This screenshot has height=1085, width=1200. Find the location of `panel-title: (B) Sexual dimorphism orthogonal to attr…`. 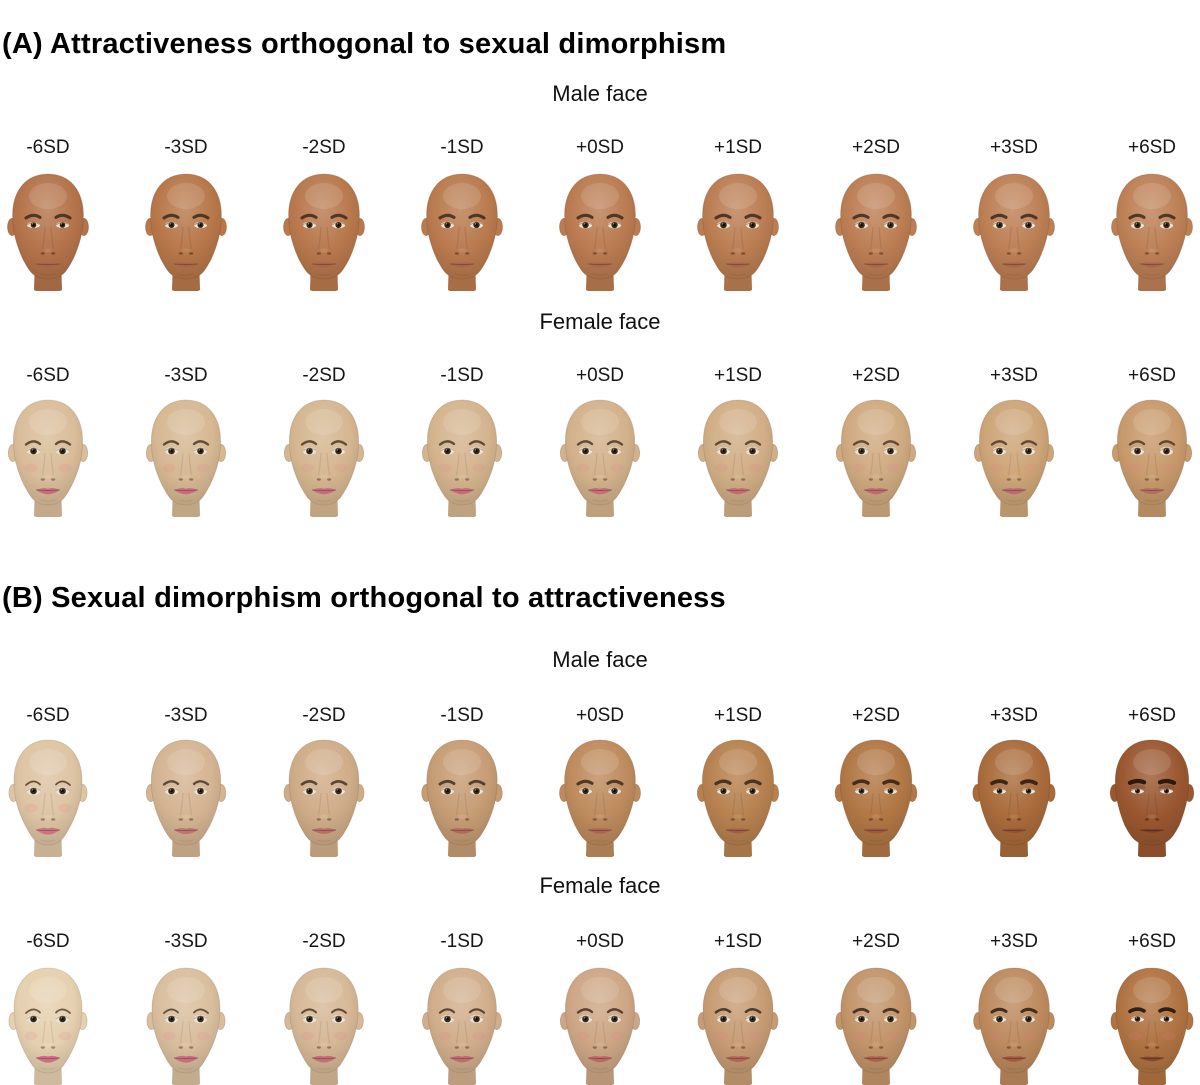

panel-title: (B) Sexual dimorphism orthogonal to attr… is located at coordinates (364, 597).